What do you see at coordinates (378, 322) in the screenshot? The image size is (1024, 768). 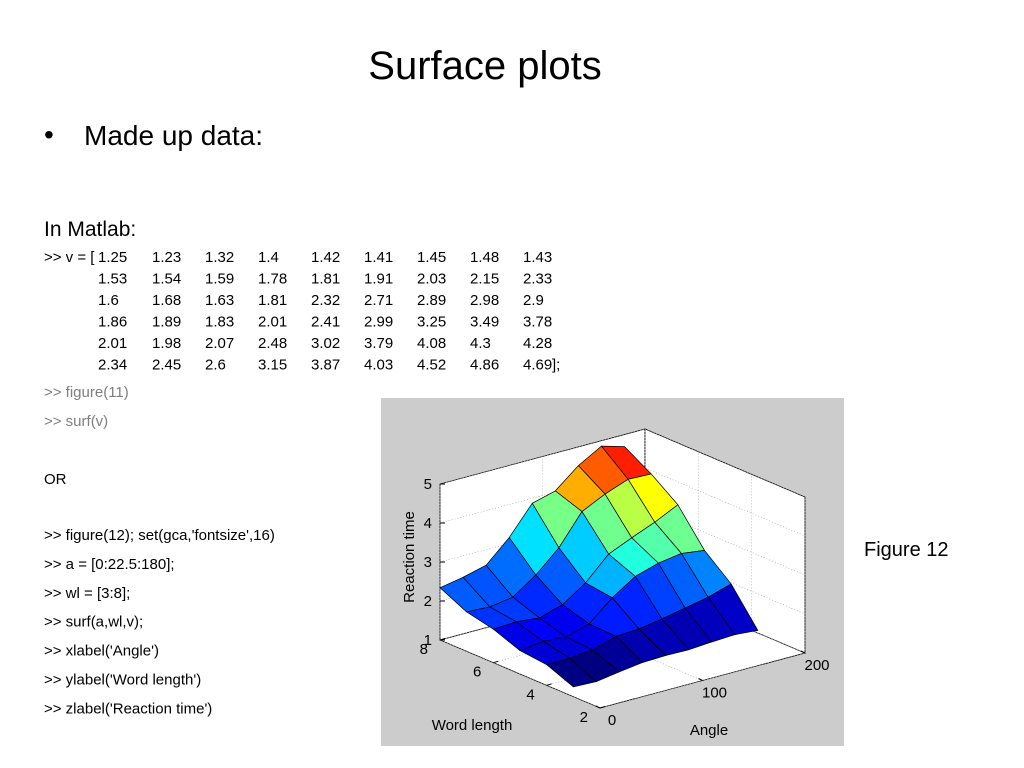 I see `matrix-value: 2.99` at bounding box center [378, 322].